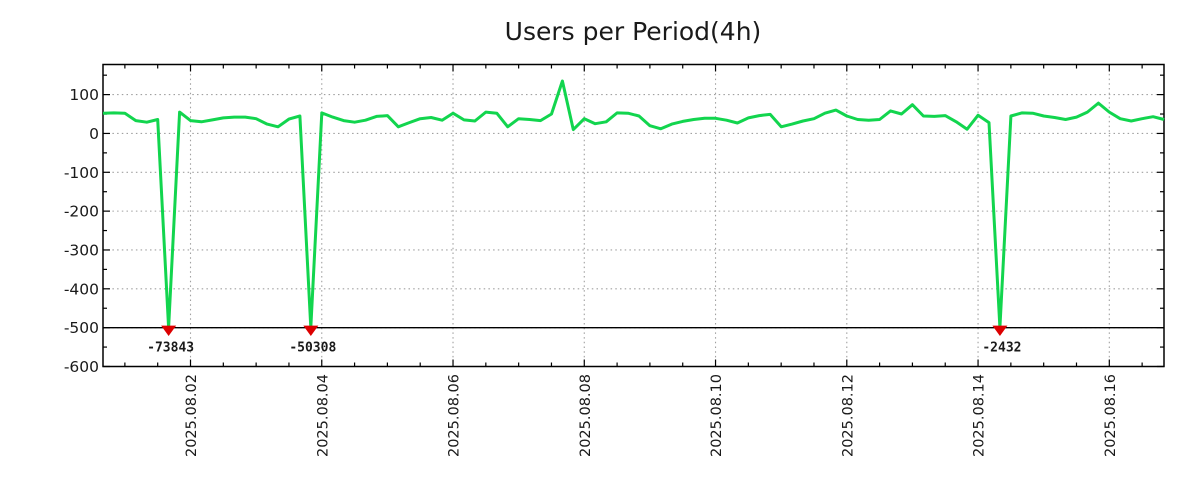 Image resolution: width=1200 pixels, height=500 pixels. I want to click on x-tick-label-group: 2025.08.02, so click(192, 415).